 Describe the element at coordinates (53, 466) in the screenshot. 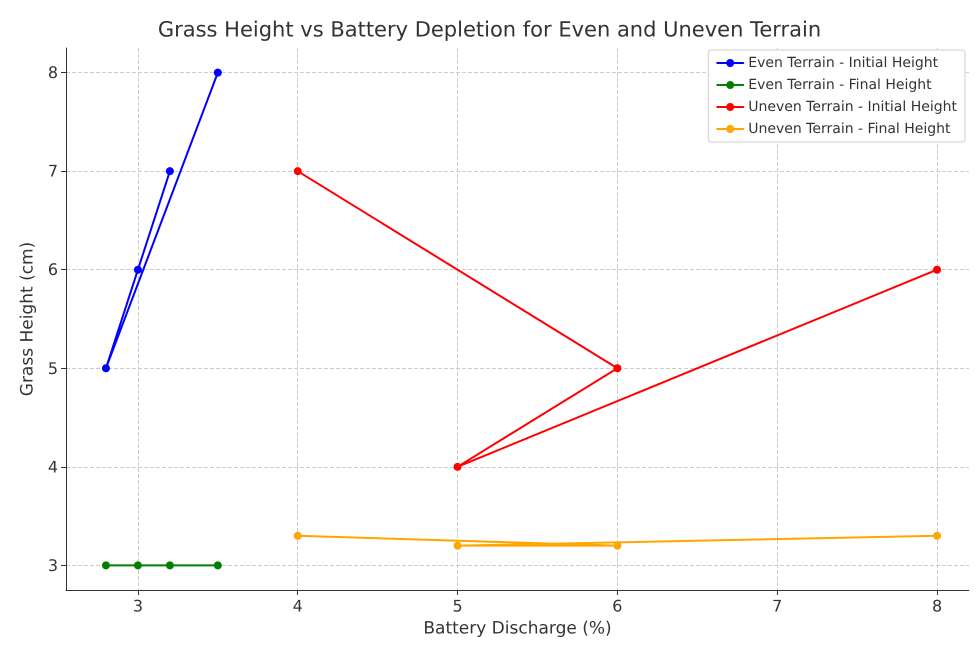

I see `y-tick-label: 4` at that location.